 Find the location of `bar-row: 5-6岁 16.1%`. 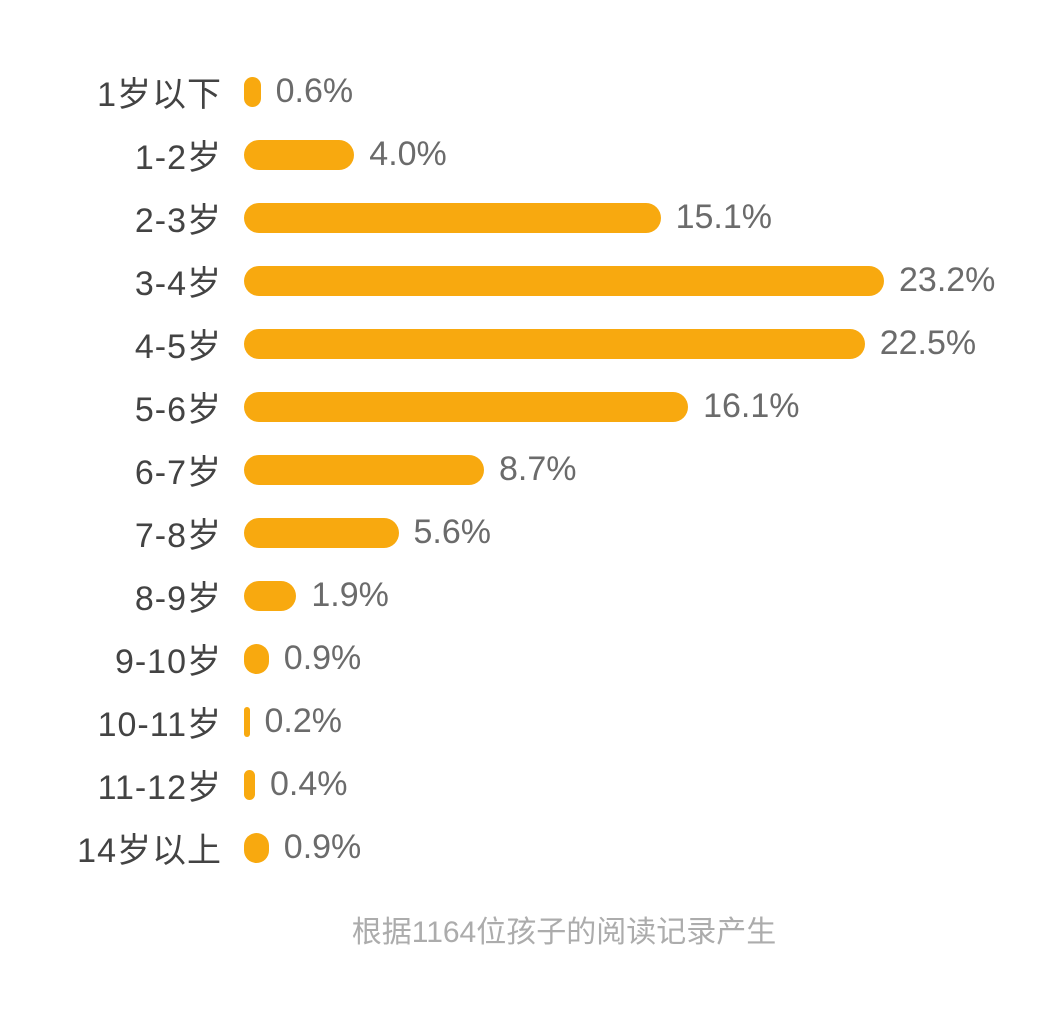

bar-row: 5-6岁 16.1% is located at coordinates (531, 406).